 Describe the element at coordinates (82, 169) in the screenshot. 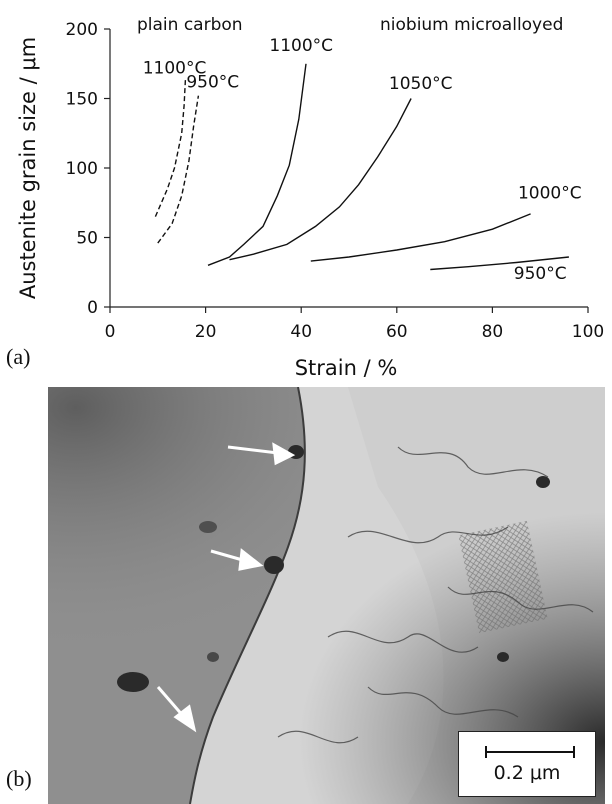

I see `y-tick-label: 100` at that location.